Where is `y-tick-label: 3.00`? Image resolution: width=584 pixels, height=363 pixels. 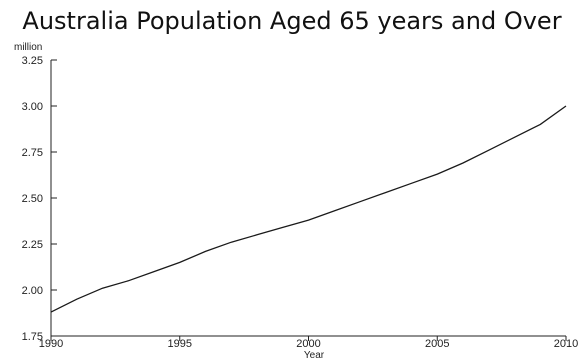 y-tick-label: 3.00 is located at coordinates (32, 107).